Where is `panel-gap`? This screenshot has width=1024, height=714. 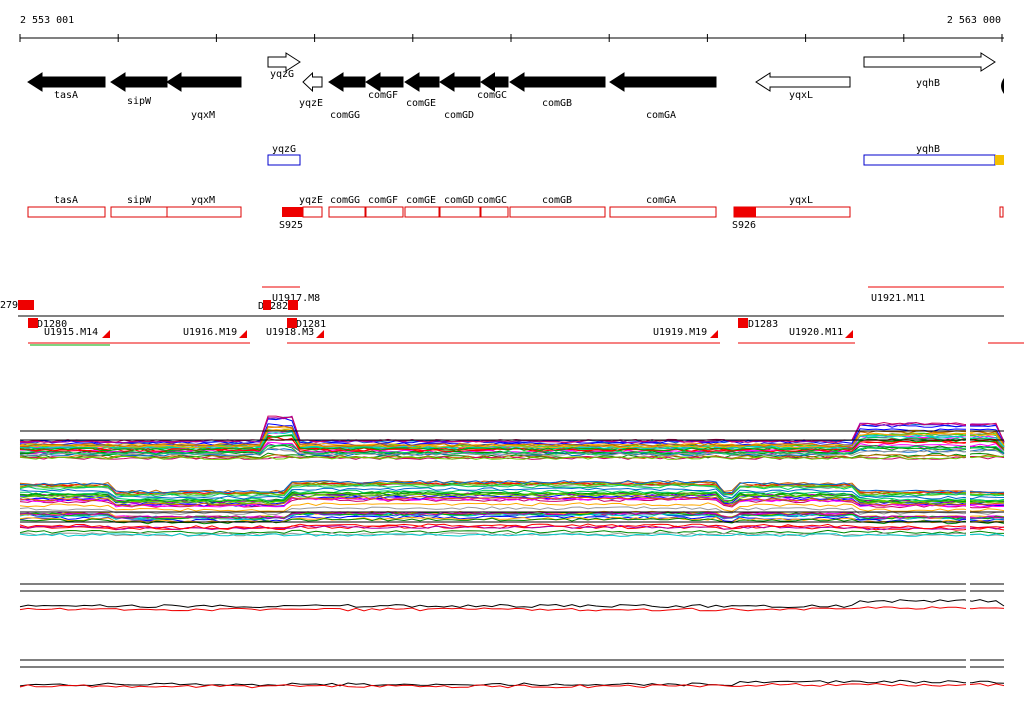
panel-gap is located at coordinates (968, 555).